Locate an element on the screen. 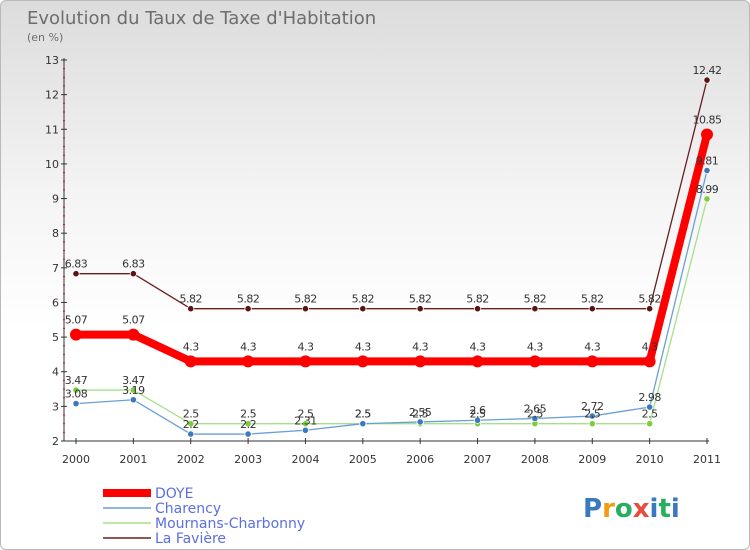 This screenshot has height=550, width=750. data-label-charency: 9.81 is located at coordinates (707, 160).